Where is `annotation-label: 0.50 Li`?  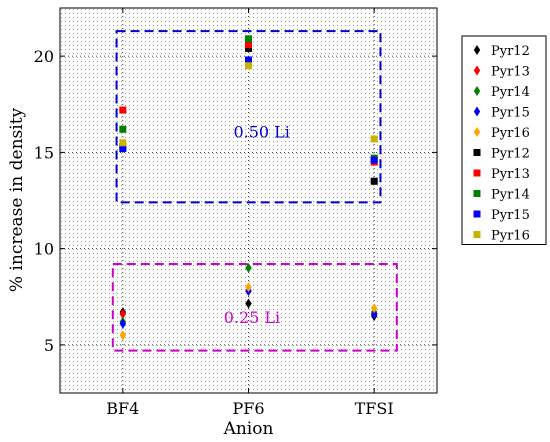 annotation-label: 0.50 Li is located at coordinates (261, 131).